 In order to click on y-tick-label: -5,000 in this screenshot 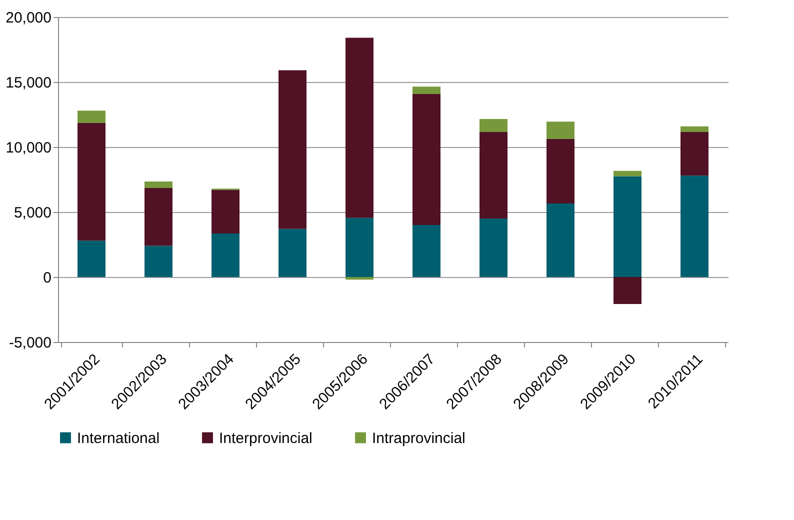, I will do `click(30, 343)`.